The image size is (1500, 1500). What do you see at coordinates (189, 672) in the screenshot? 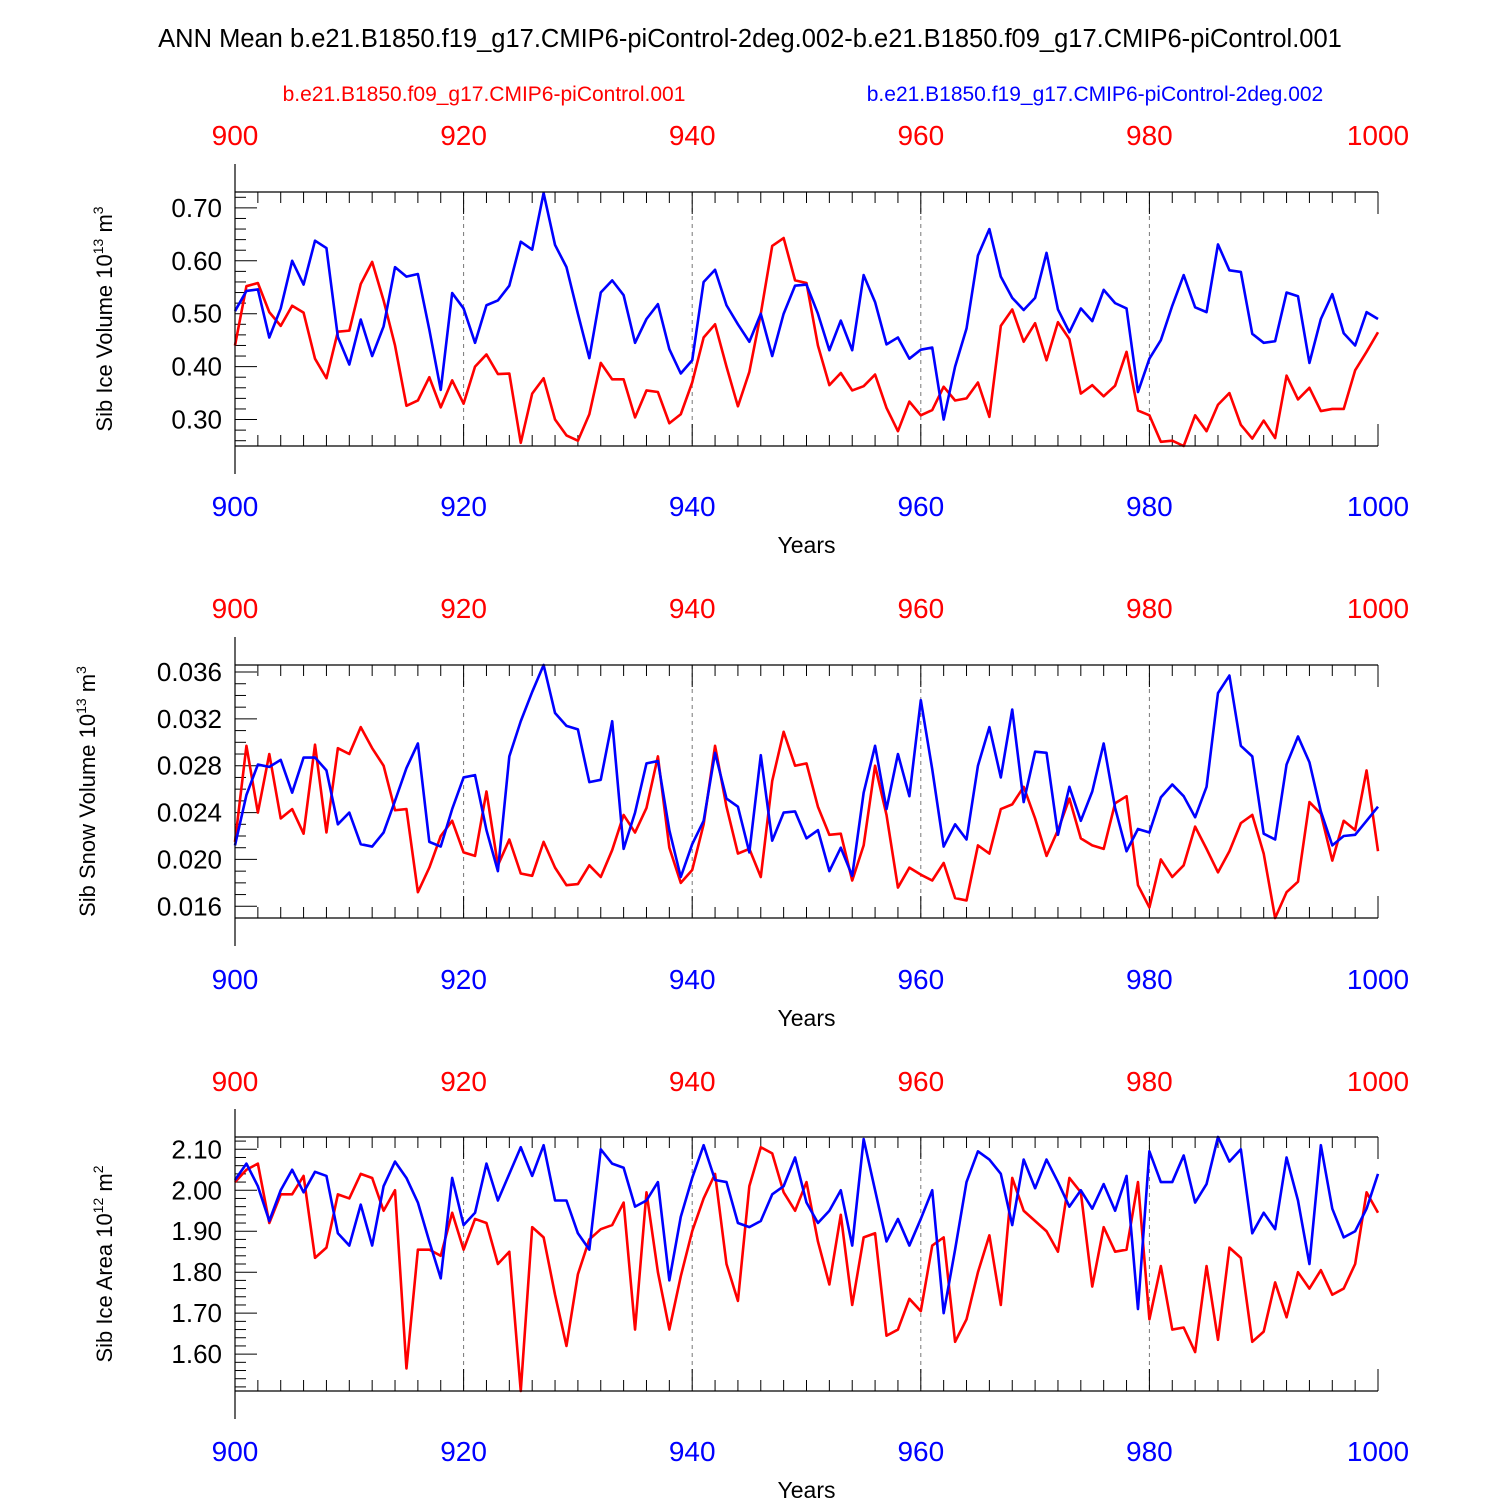
I see `y-tick-label: 0.036` at bounding box center [189, 672].